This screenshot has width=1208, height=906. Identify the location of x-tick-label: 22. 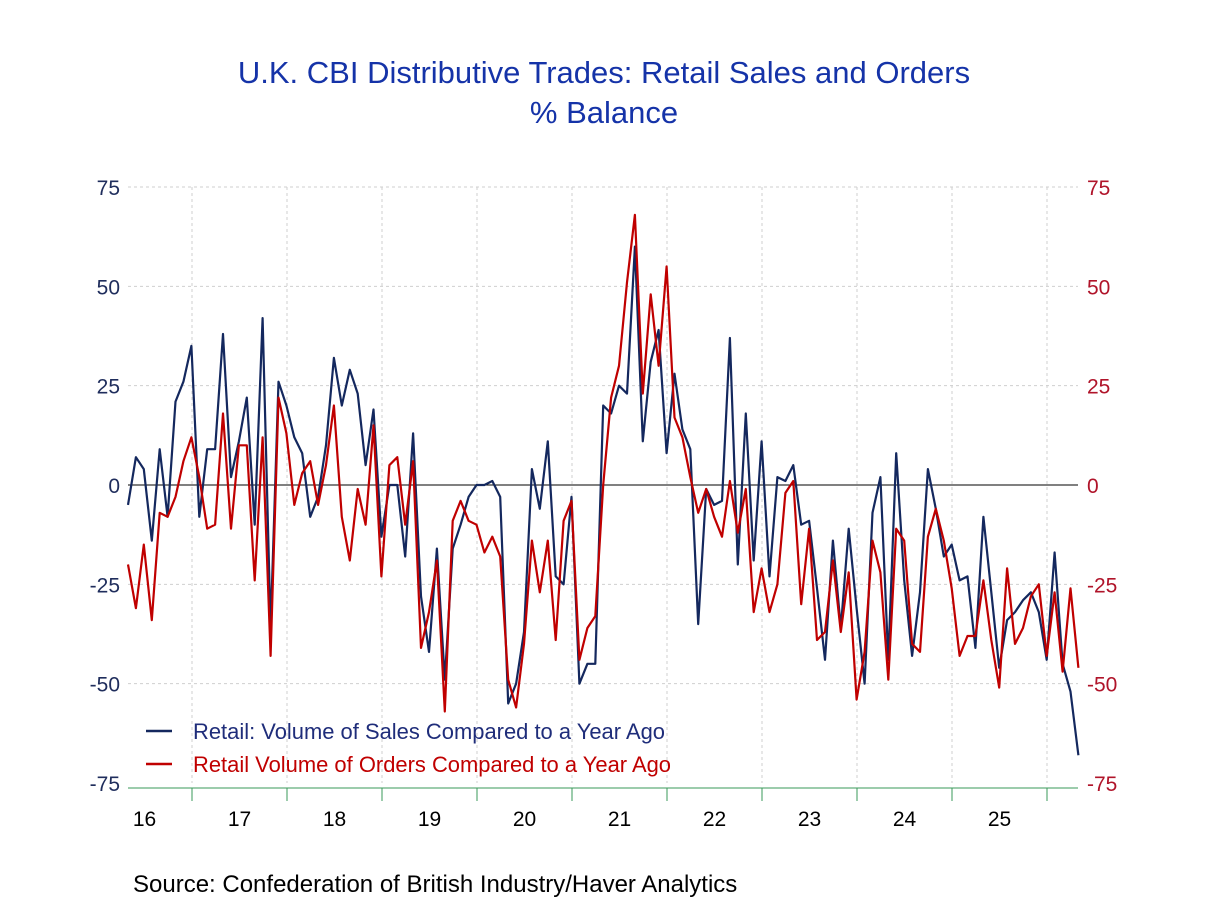
(714, 819).